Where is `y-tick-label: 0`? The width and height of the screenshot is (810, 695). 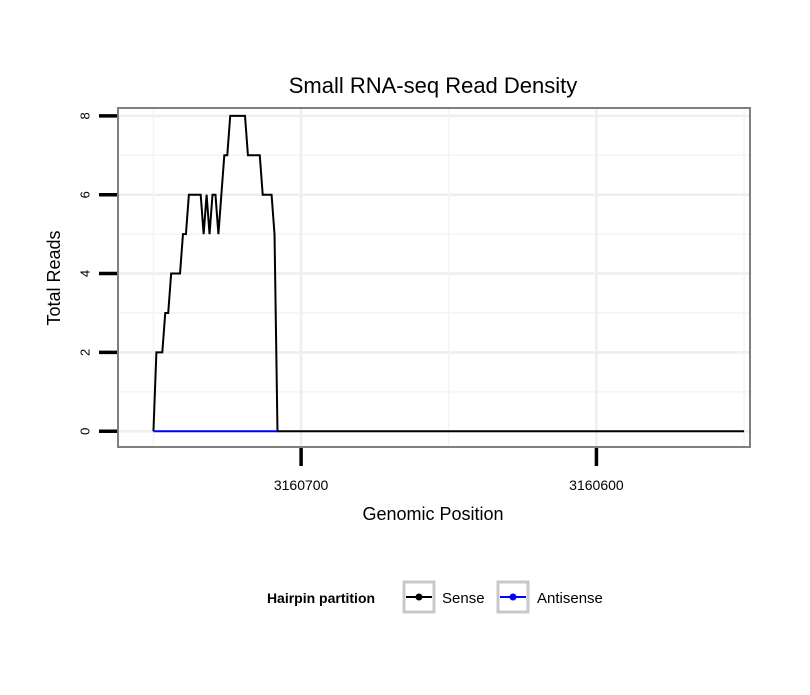
y-tick-label: 0 is located at coordinates (84, 431).